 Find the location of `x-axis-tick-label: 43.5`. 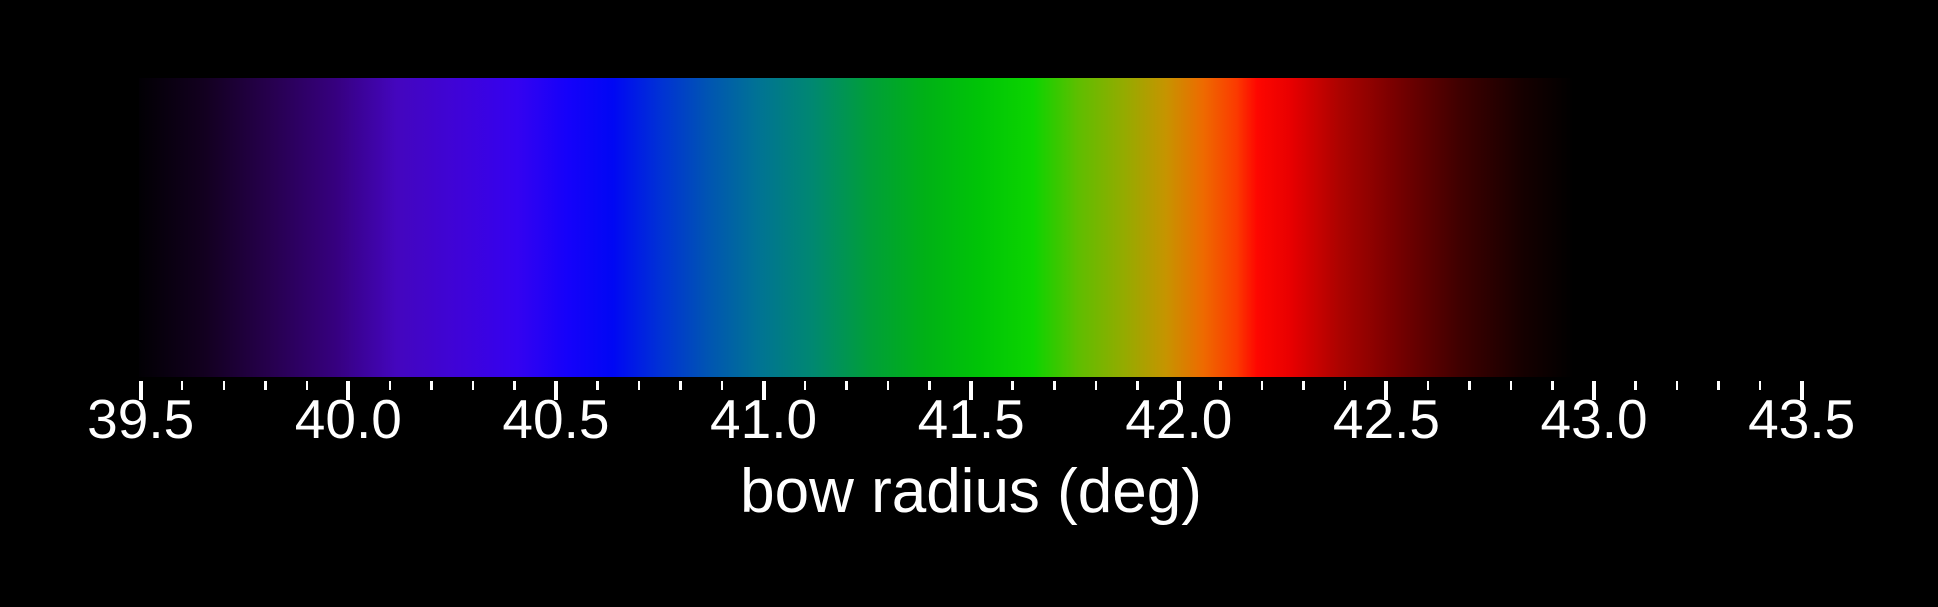

x-axis-tick-label: 43.5 is located at coordinates (1802, 419).